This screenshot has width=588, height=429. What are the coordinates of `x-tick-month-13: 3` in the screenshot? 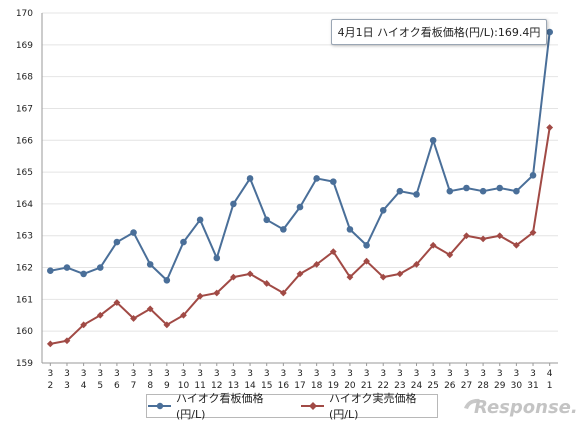 It's located at (267, 374).